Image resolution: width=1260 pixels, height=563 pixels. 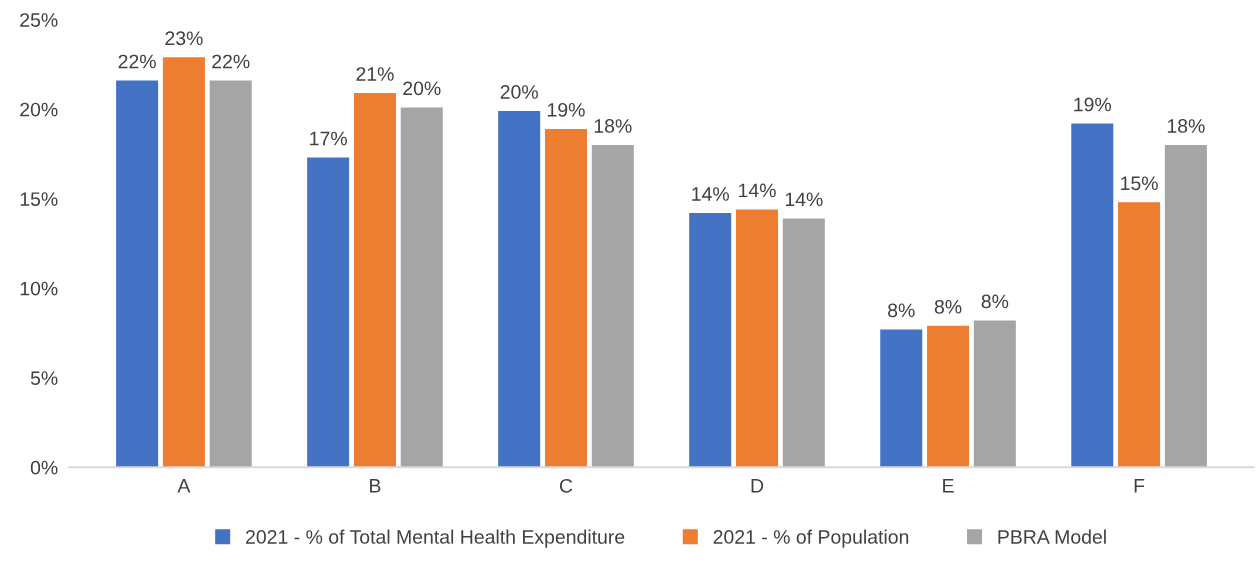 I want to click on legend-label: 2021 - % of Total Mental Health Expenditure, so click(x=435, y=538).